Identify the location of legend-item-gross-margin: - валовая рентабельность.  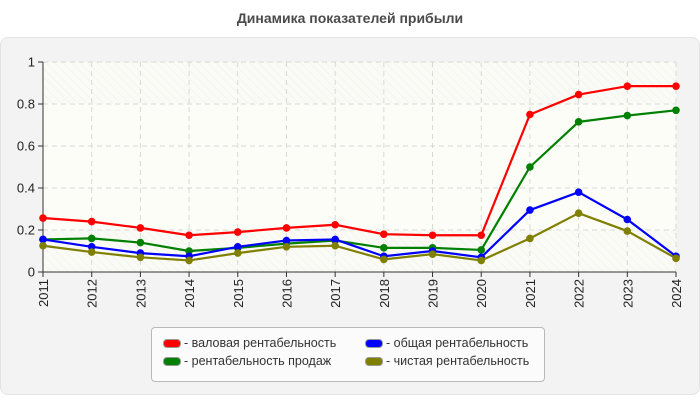
(264, 343).